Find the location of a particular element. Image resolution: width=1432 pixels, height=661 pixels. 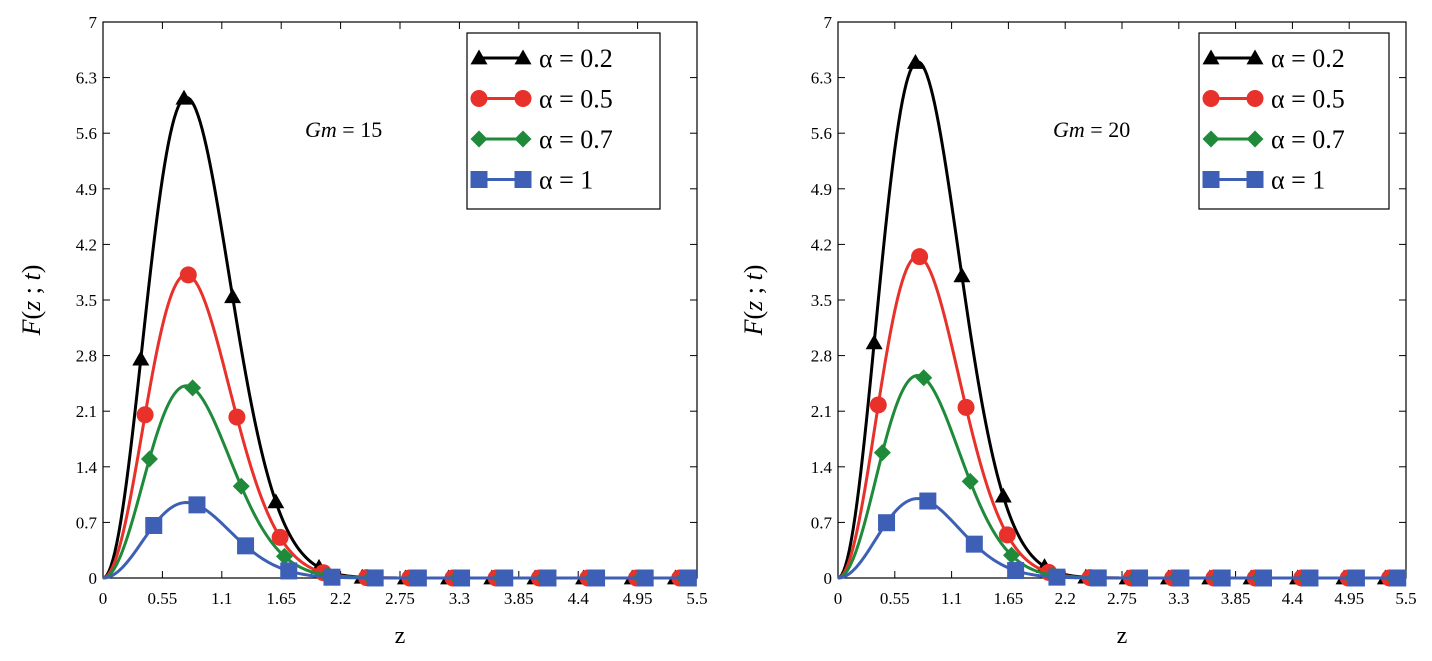

y-tick-label: 1.4 is located at coordinates (822, 467).